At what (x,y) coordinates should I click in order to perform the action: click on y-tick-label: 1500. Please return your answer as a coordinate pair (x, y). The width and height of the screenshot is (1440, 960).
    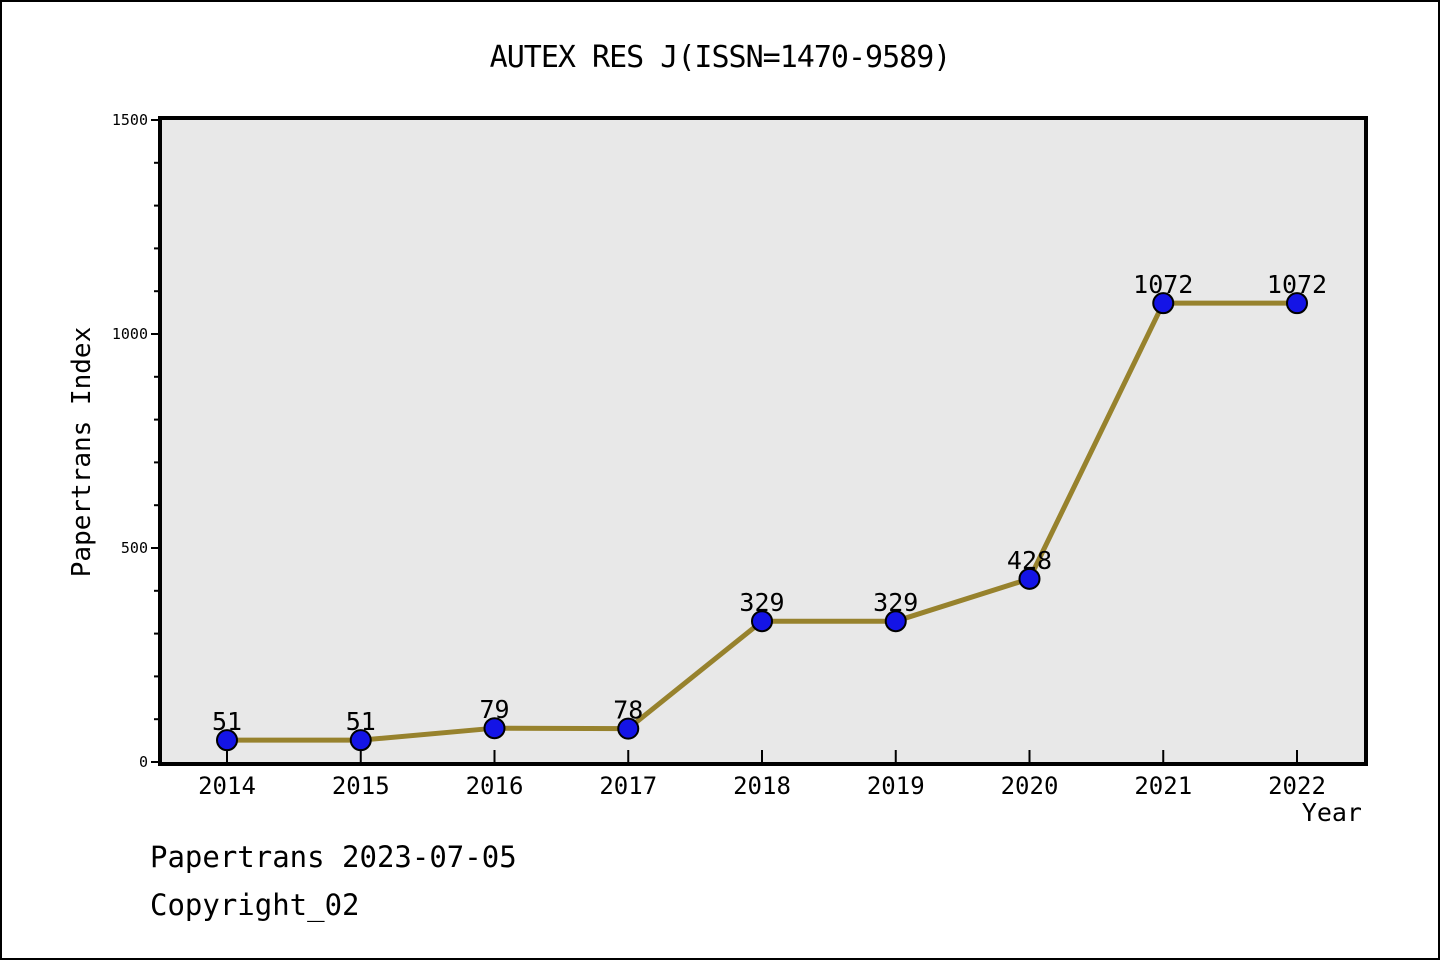
    Looking at the image, I should click on (130, 120).